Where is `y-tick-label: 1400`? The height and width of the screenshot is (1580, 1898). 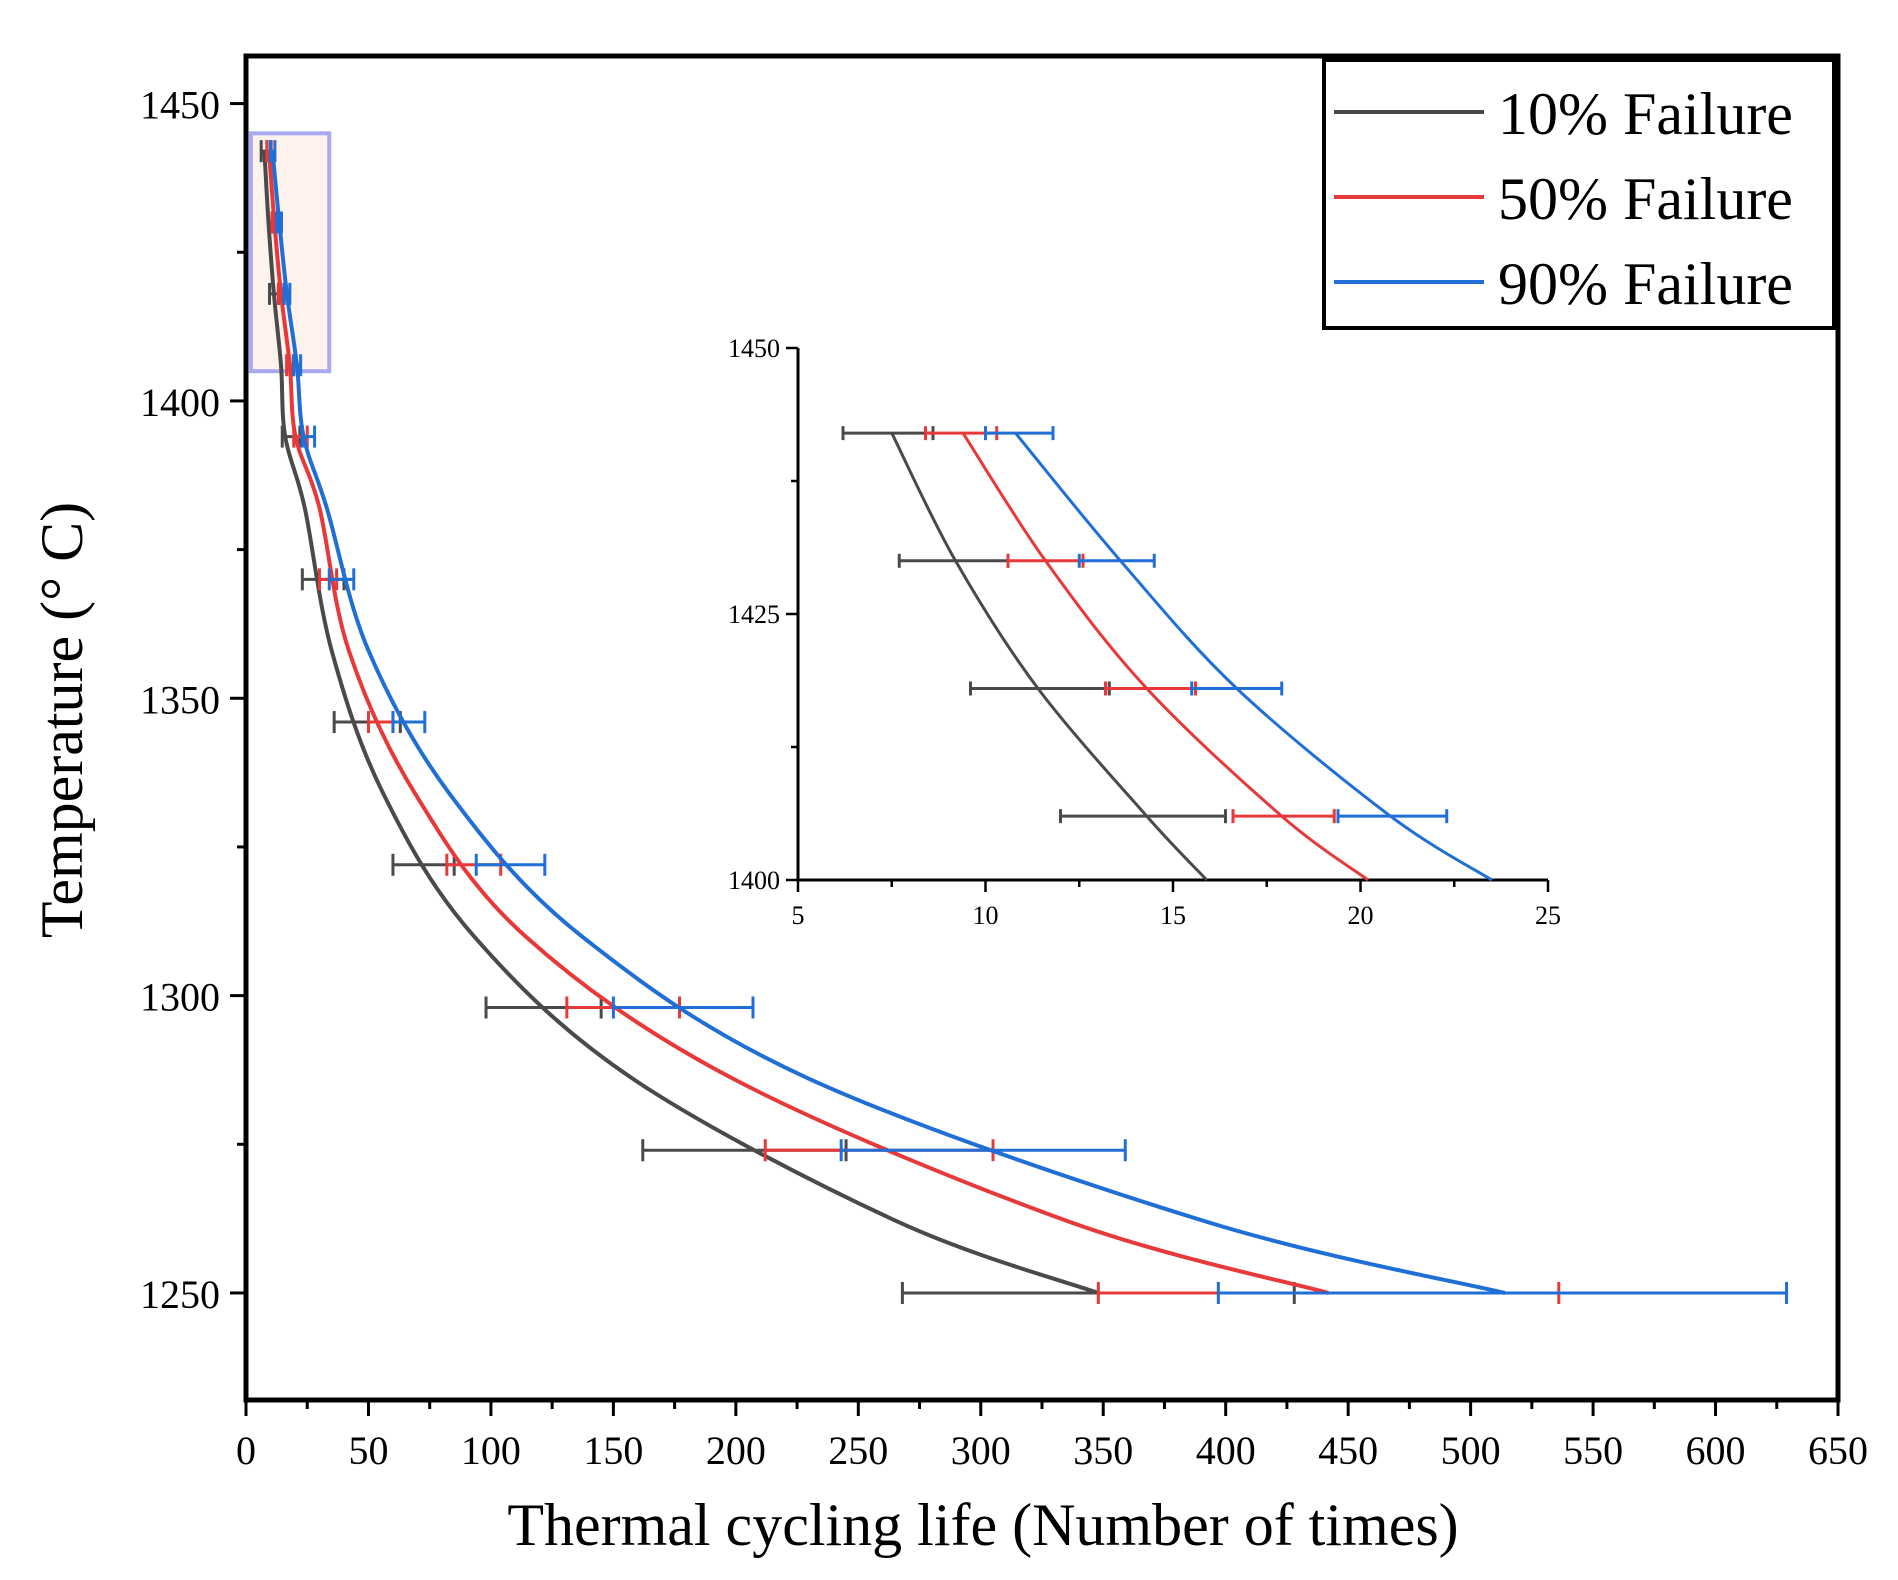 y-tick-label: 1400 is located at coordinates (180, 402).